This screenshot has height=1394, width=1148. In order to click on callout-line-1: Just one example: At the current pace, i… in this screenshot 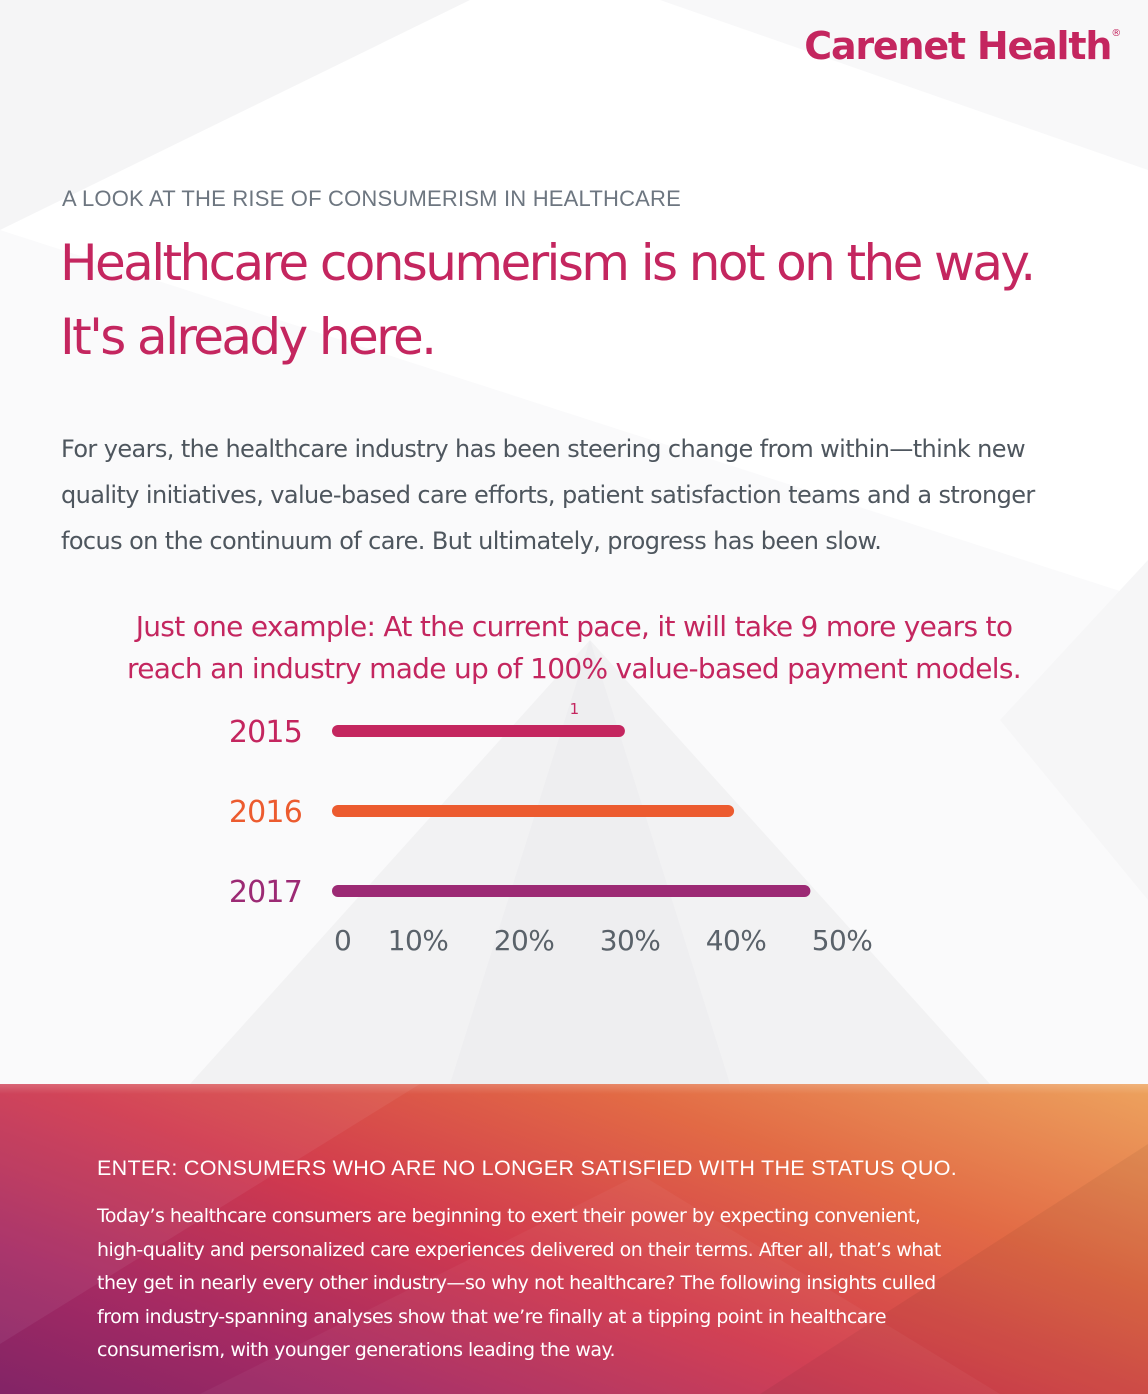, I will do `click(574, 626)`.